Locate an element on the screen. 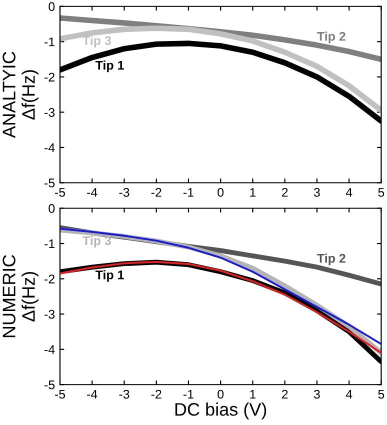 The image size is (387, 425). y-axis-title: ANALTYIC Δf(Hz) is located at coordinates (20, 95).